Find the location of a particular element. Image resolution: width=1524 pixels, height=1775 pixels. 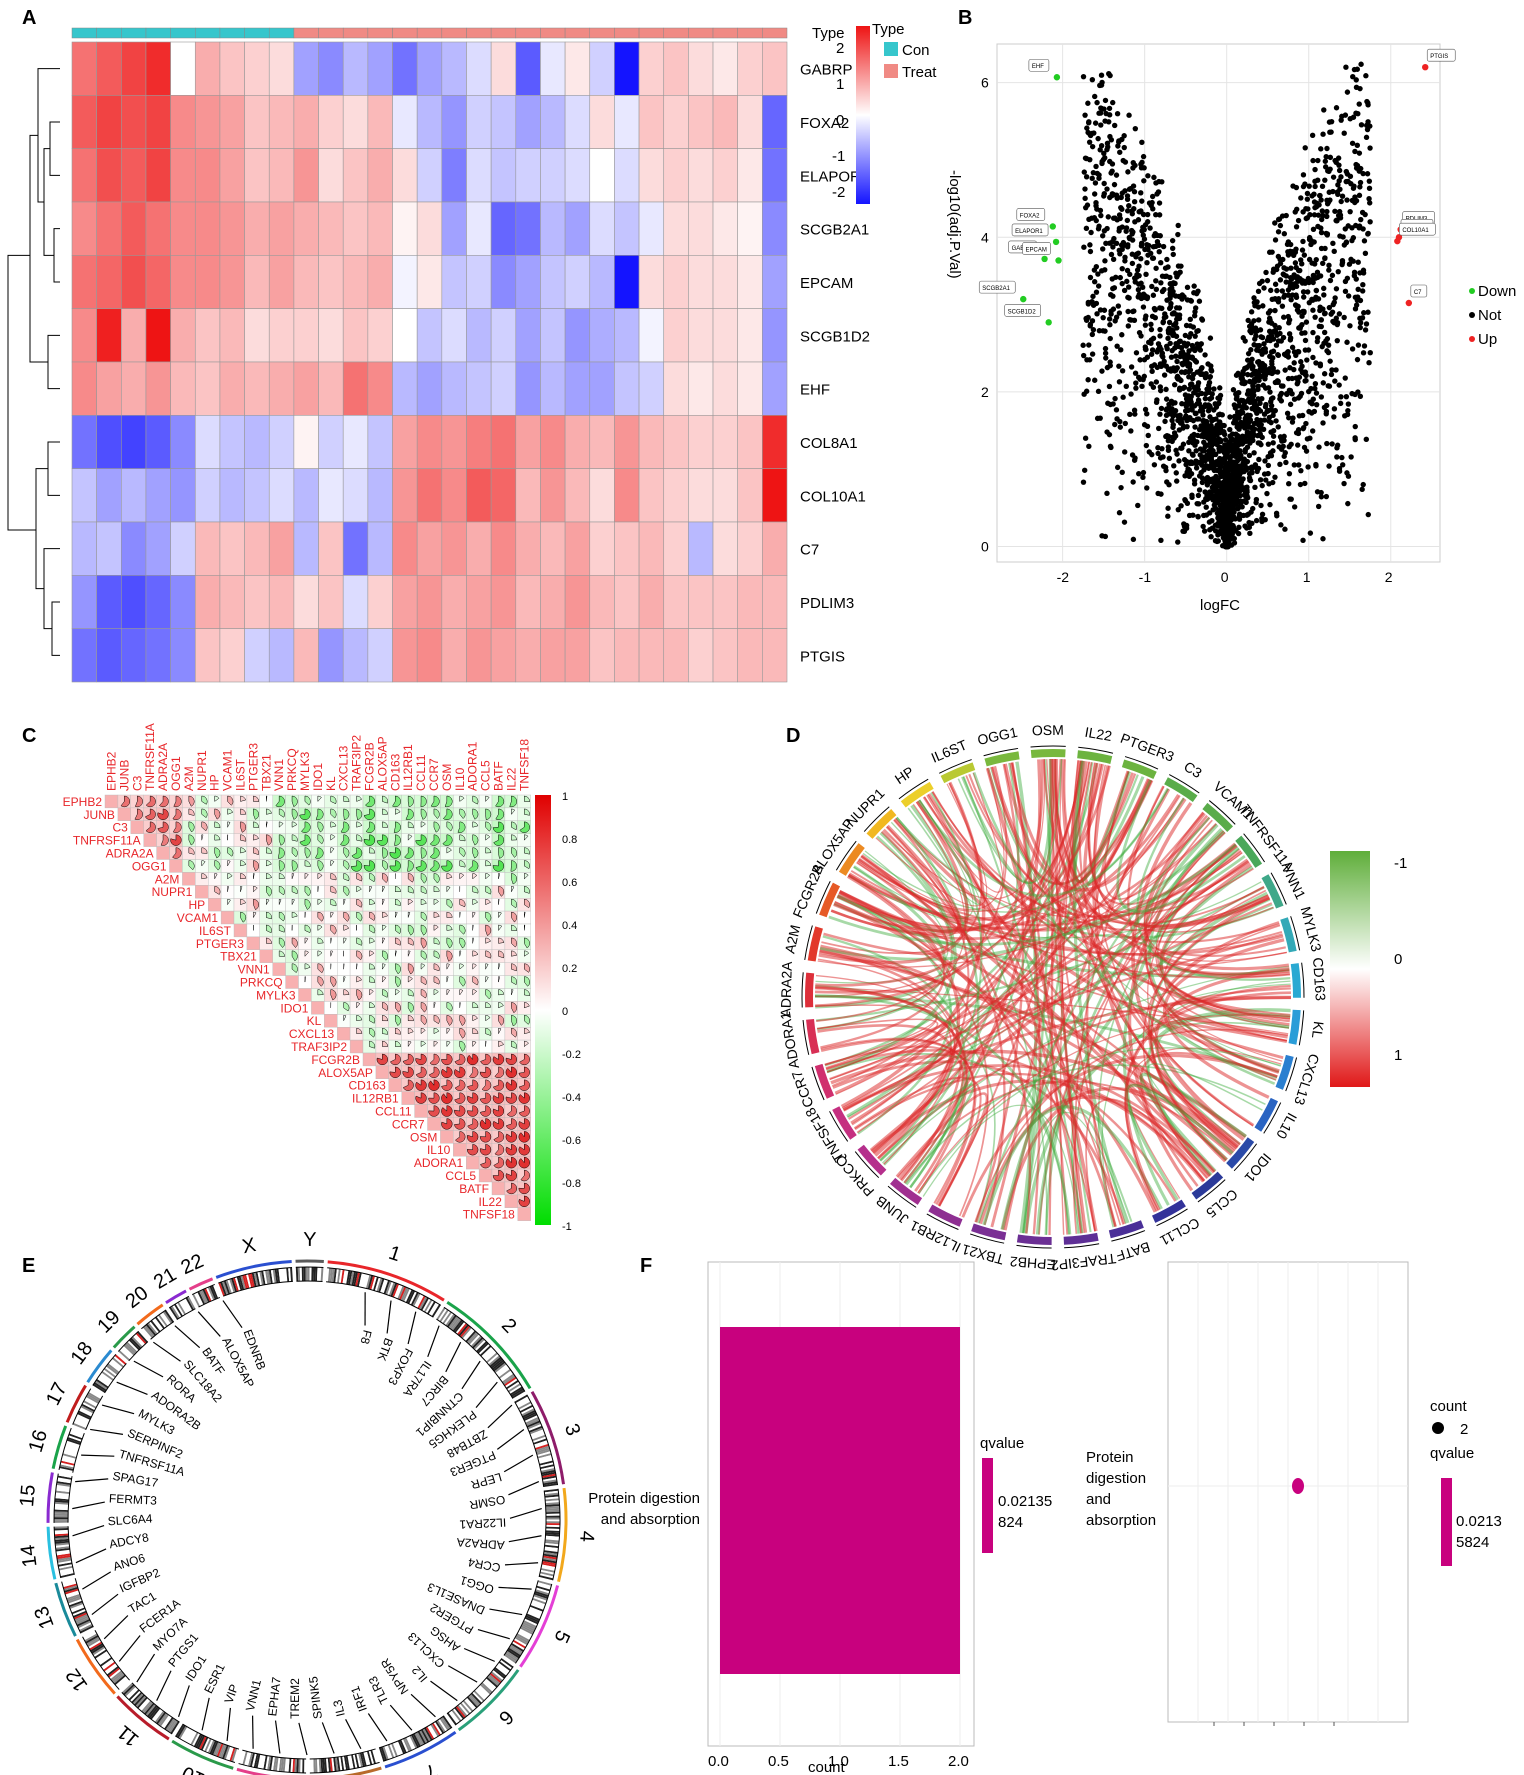

chromosome-label: 1 is located at coordinates (394, 1254).